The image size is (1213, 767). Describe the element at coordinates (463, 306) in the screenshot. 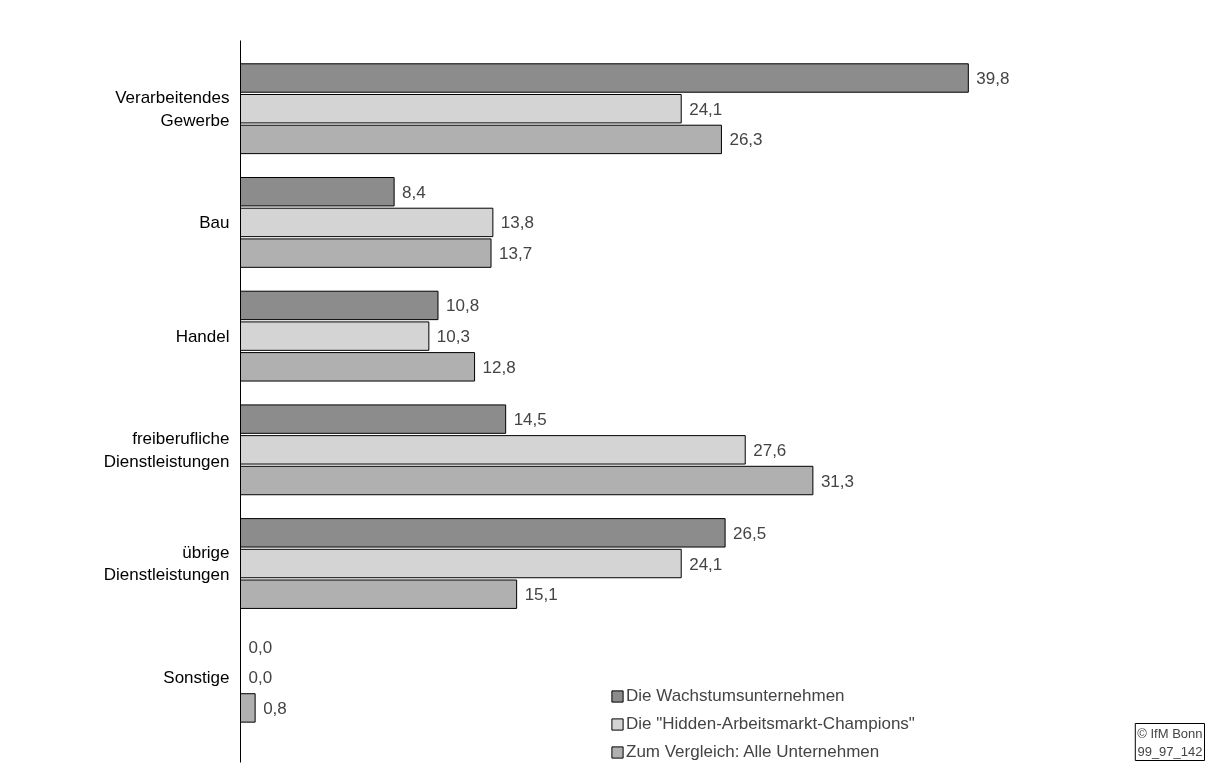

I see `data-label: 10,8` at that location.